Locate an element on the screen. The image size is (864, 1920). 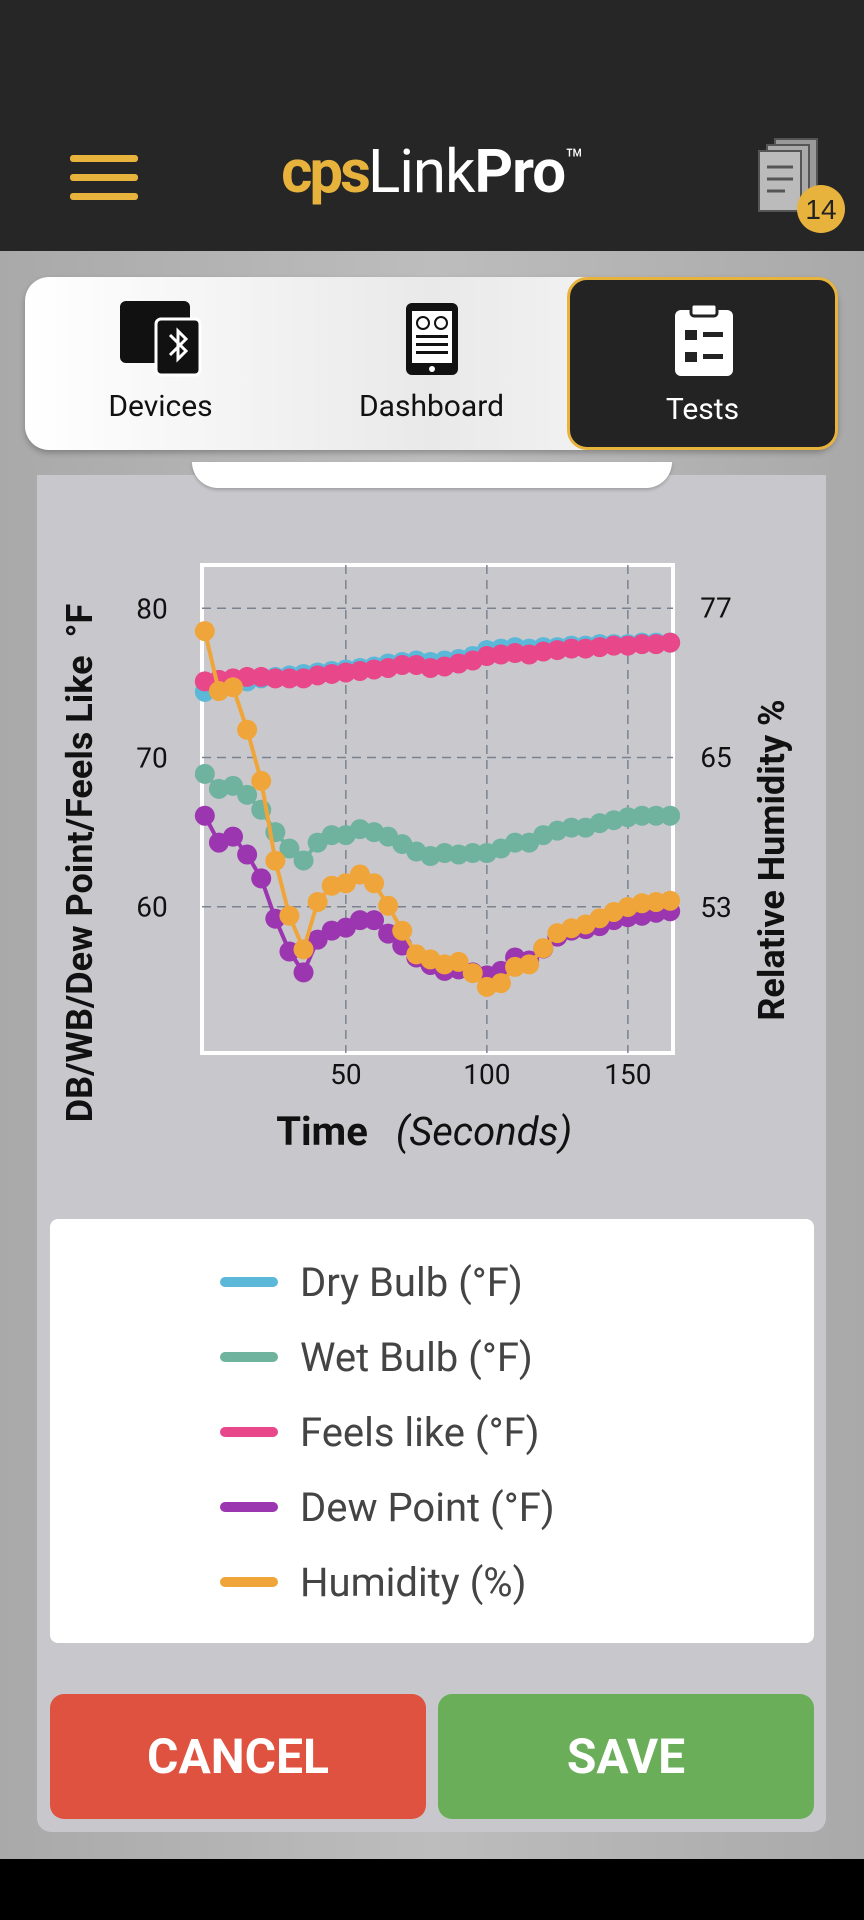
y-tick-label: 80 is located at coordinates (151, 608).